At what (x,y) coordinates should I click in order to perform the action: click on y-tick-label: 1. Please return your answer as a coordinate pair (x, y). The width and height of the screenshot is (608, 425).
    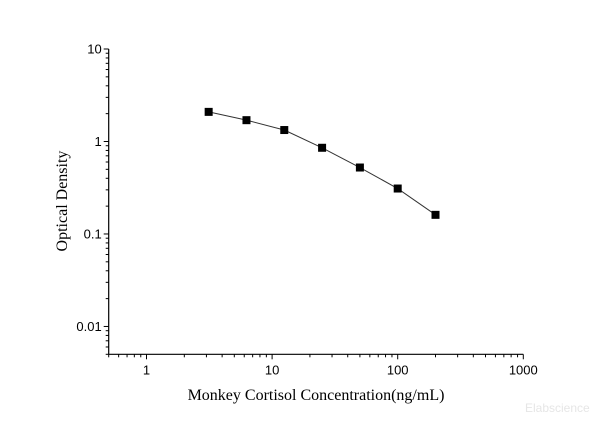
    Looking at the image, I should click on (97, 141).